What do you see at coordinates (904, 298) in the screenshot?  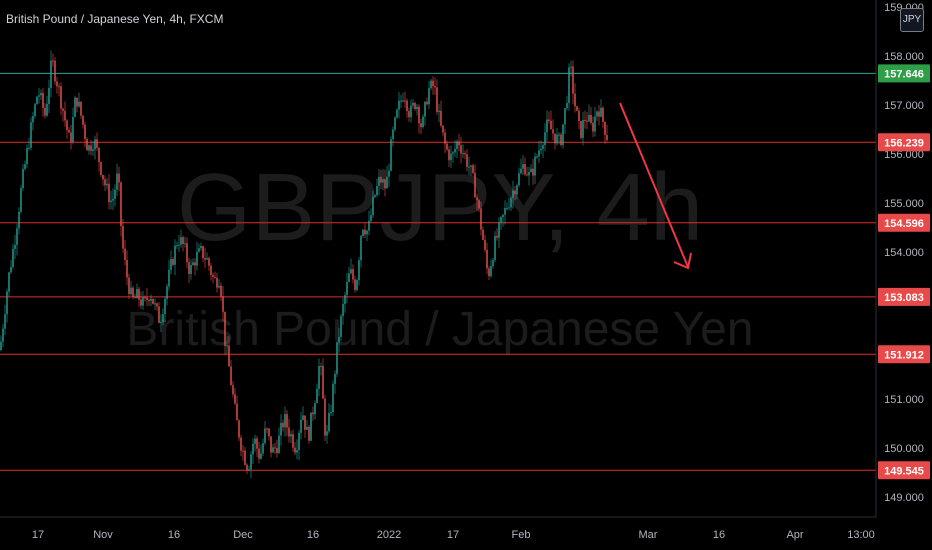 I see `price-level-label: 153.083` at bounding box center [904, 298].